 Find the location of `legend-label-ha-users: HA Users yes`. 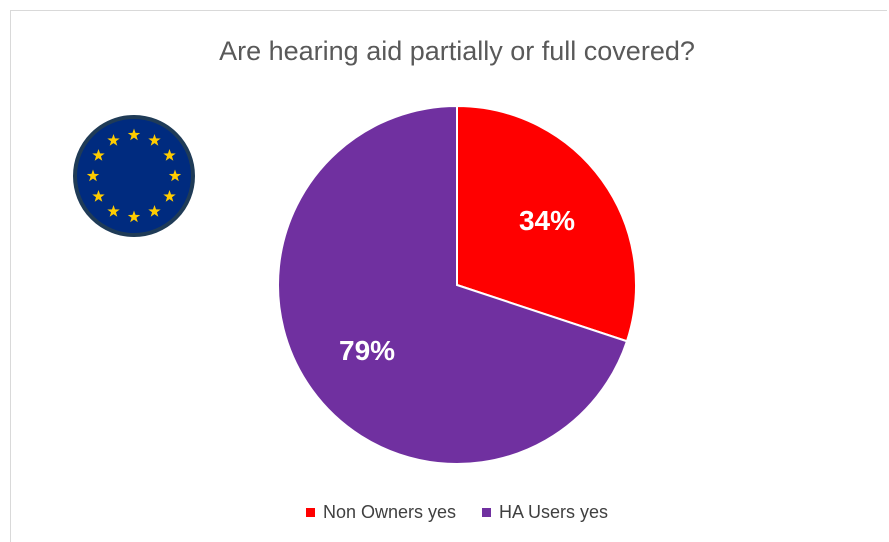

legend-label-ha-users: HA Users yes is located at coordinates (554, 512).